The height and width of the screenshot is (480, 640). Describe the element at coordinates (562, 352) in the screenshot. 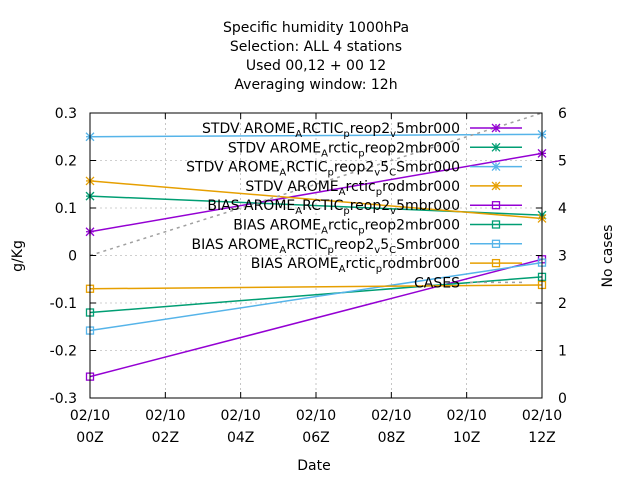

I see `y2-tick-label: 1` at that location.